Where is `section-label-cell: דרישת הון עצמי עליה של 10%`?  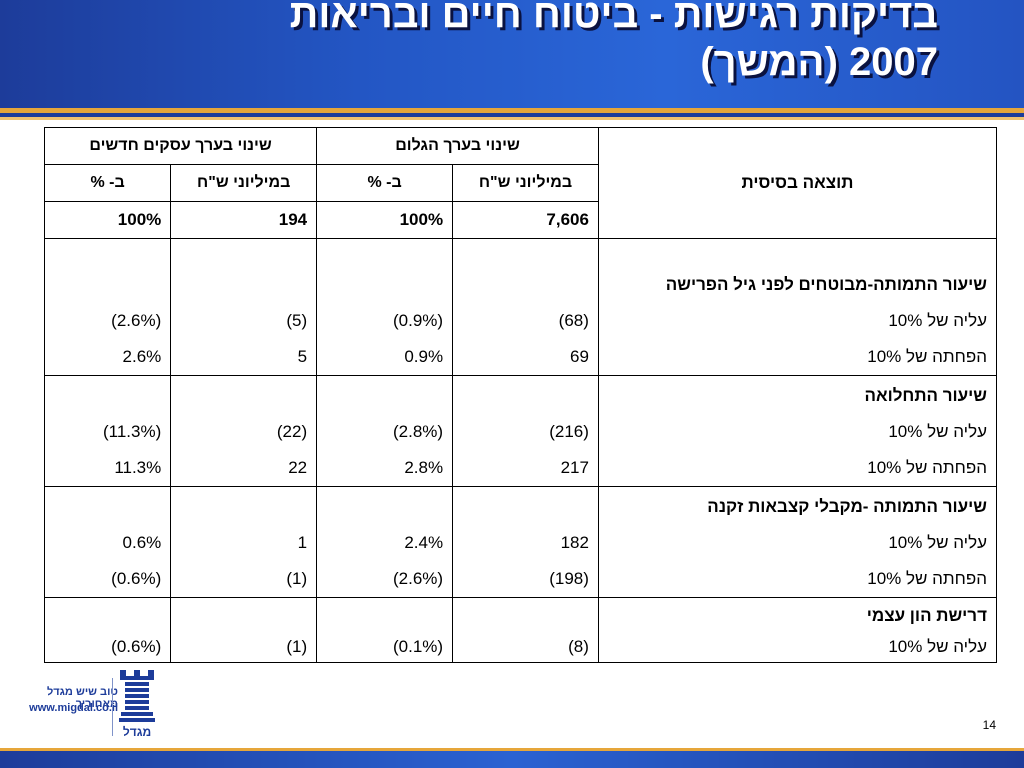
section-label-cell: דרישת הון עצמי עליה של 10% is located at coordinates (797, 630).